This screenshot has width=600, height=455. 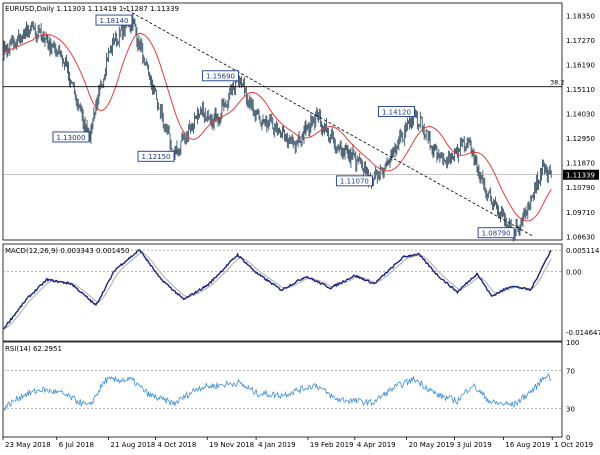 I want to click on x-tick-label-1: 6 Jul 2018, so click(x=76, y=445).